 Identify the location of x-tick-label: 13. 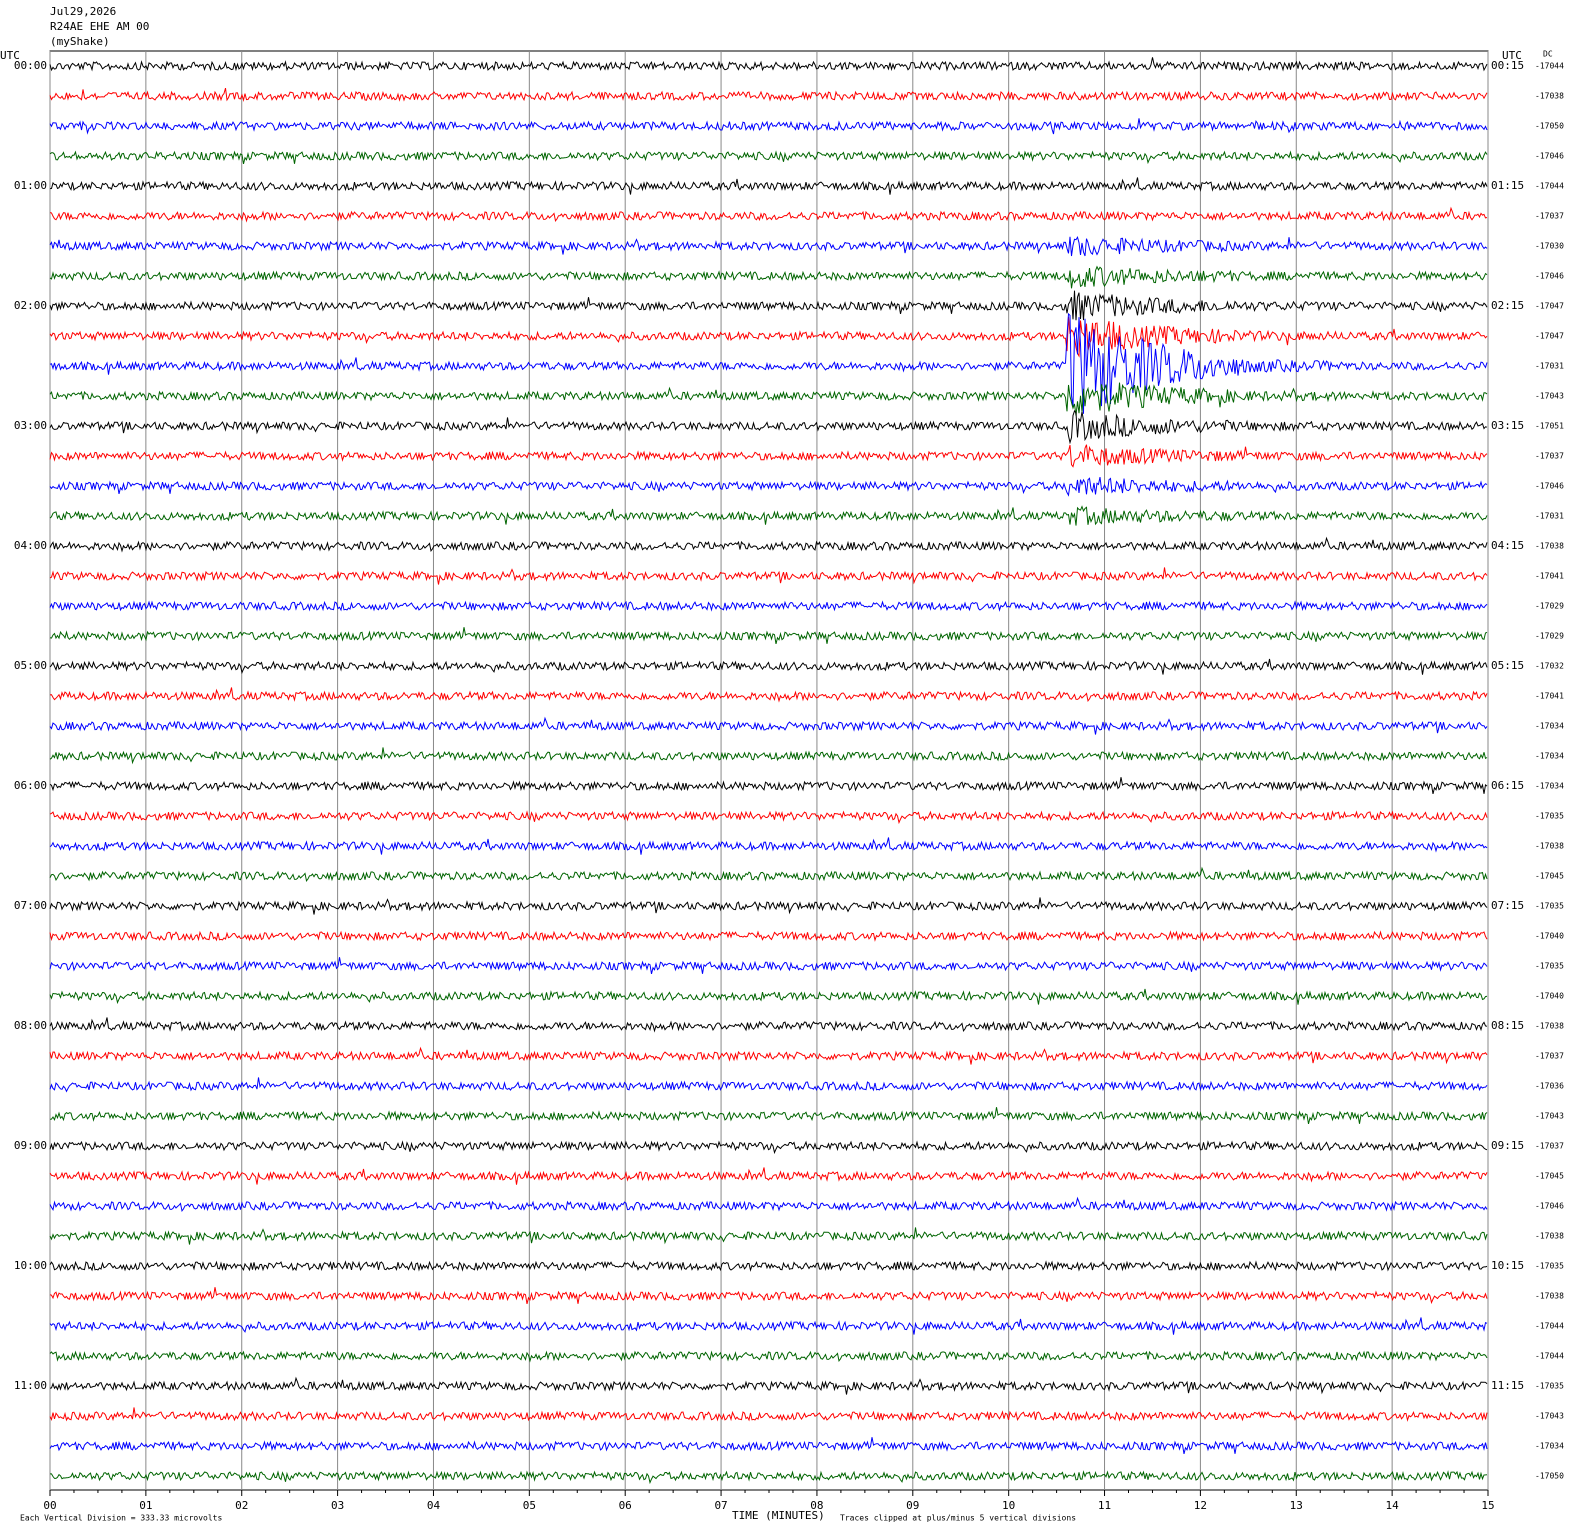
(1296, 1505).